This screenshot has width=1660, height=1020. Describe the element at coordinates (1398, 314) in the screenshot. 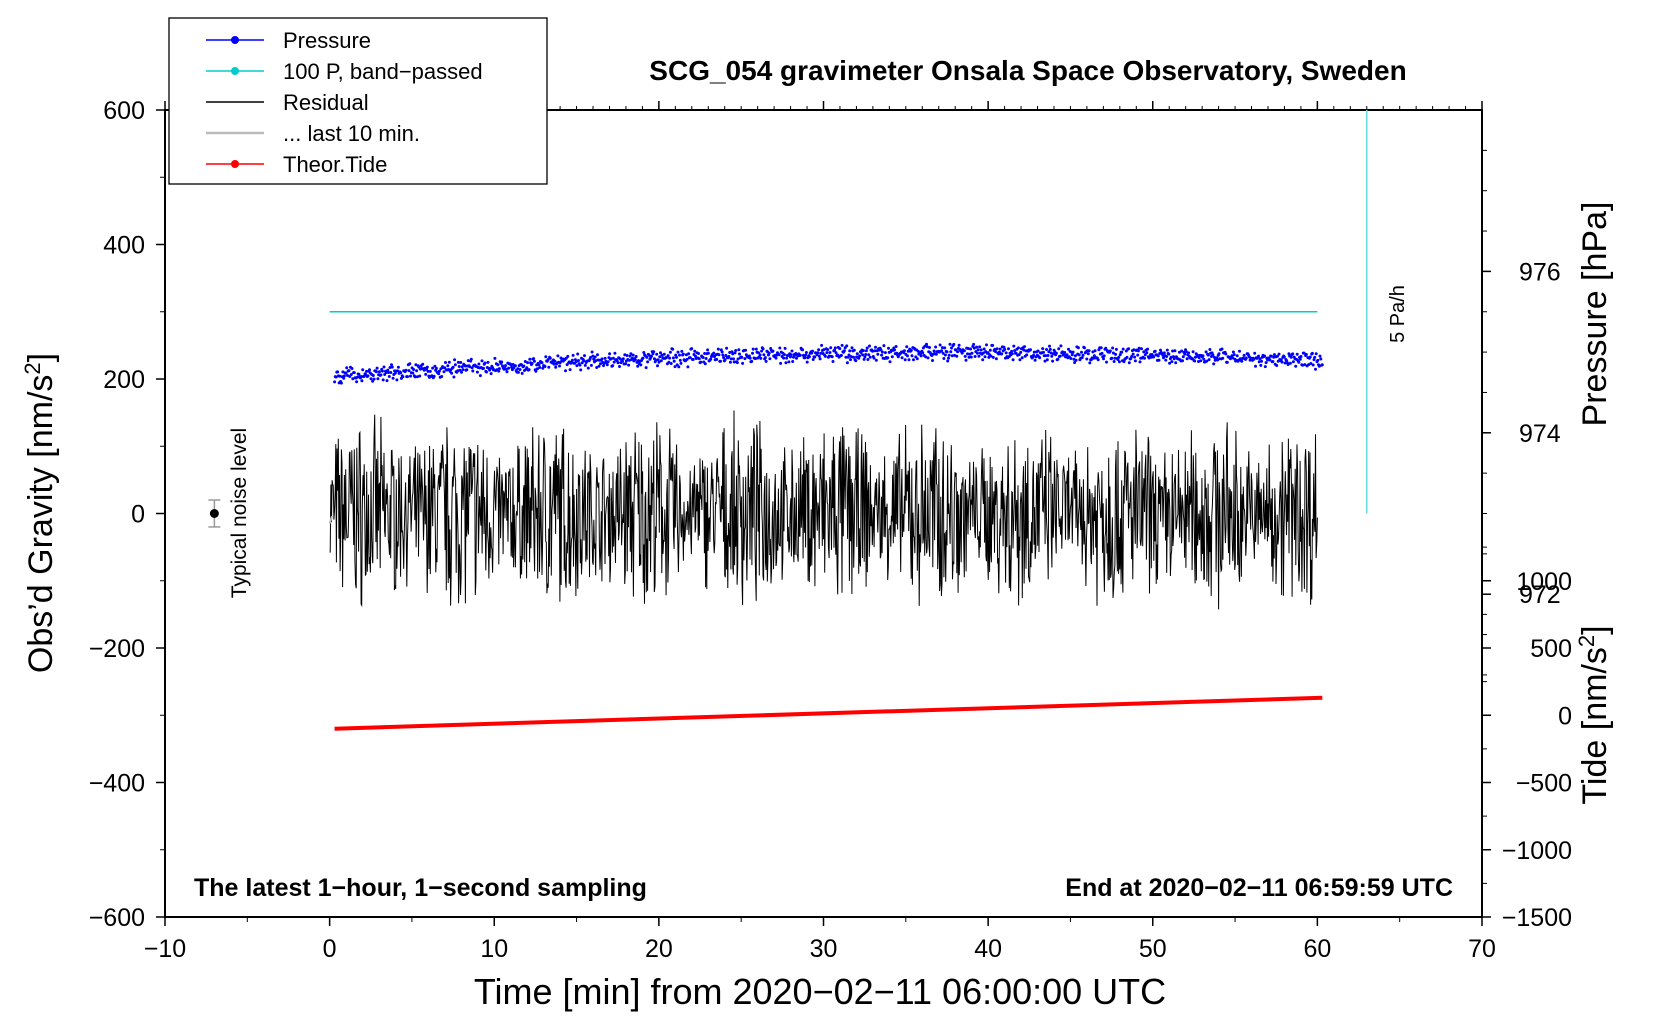

I see `rate-label: 5 Pa/h` at that location.